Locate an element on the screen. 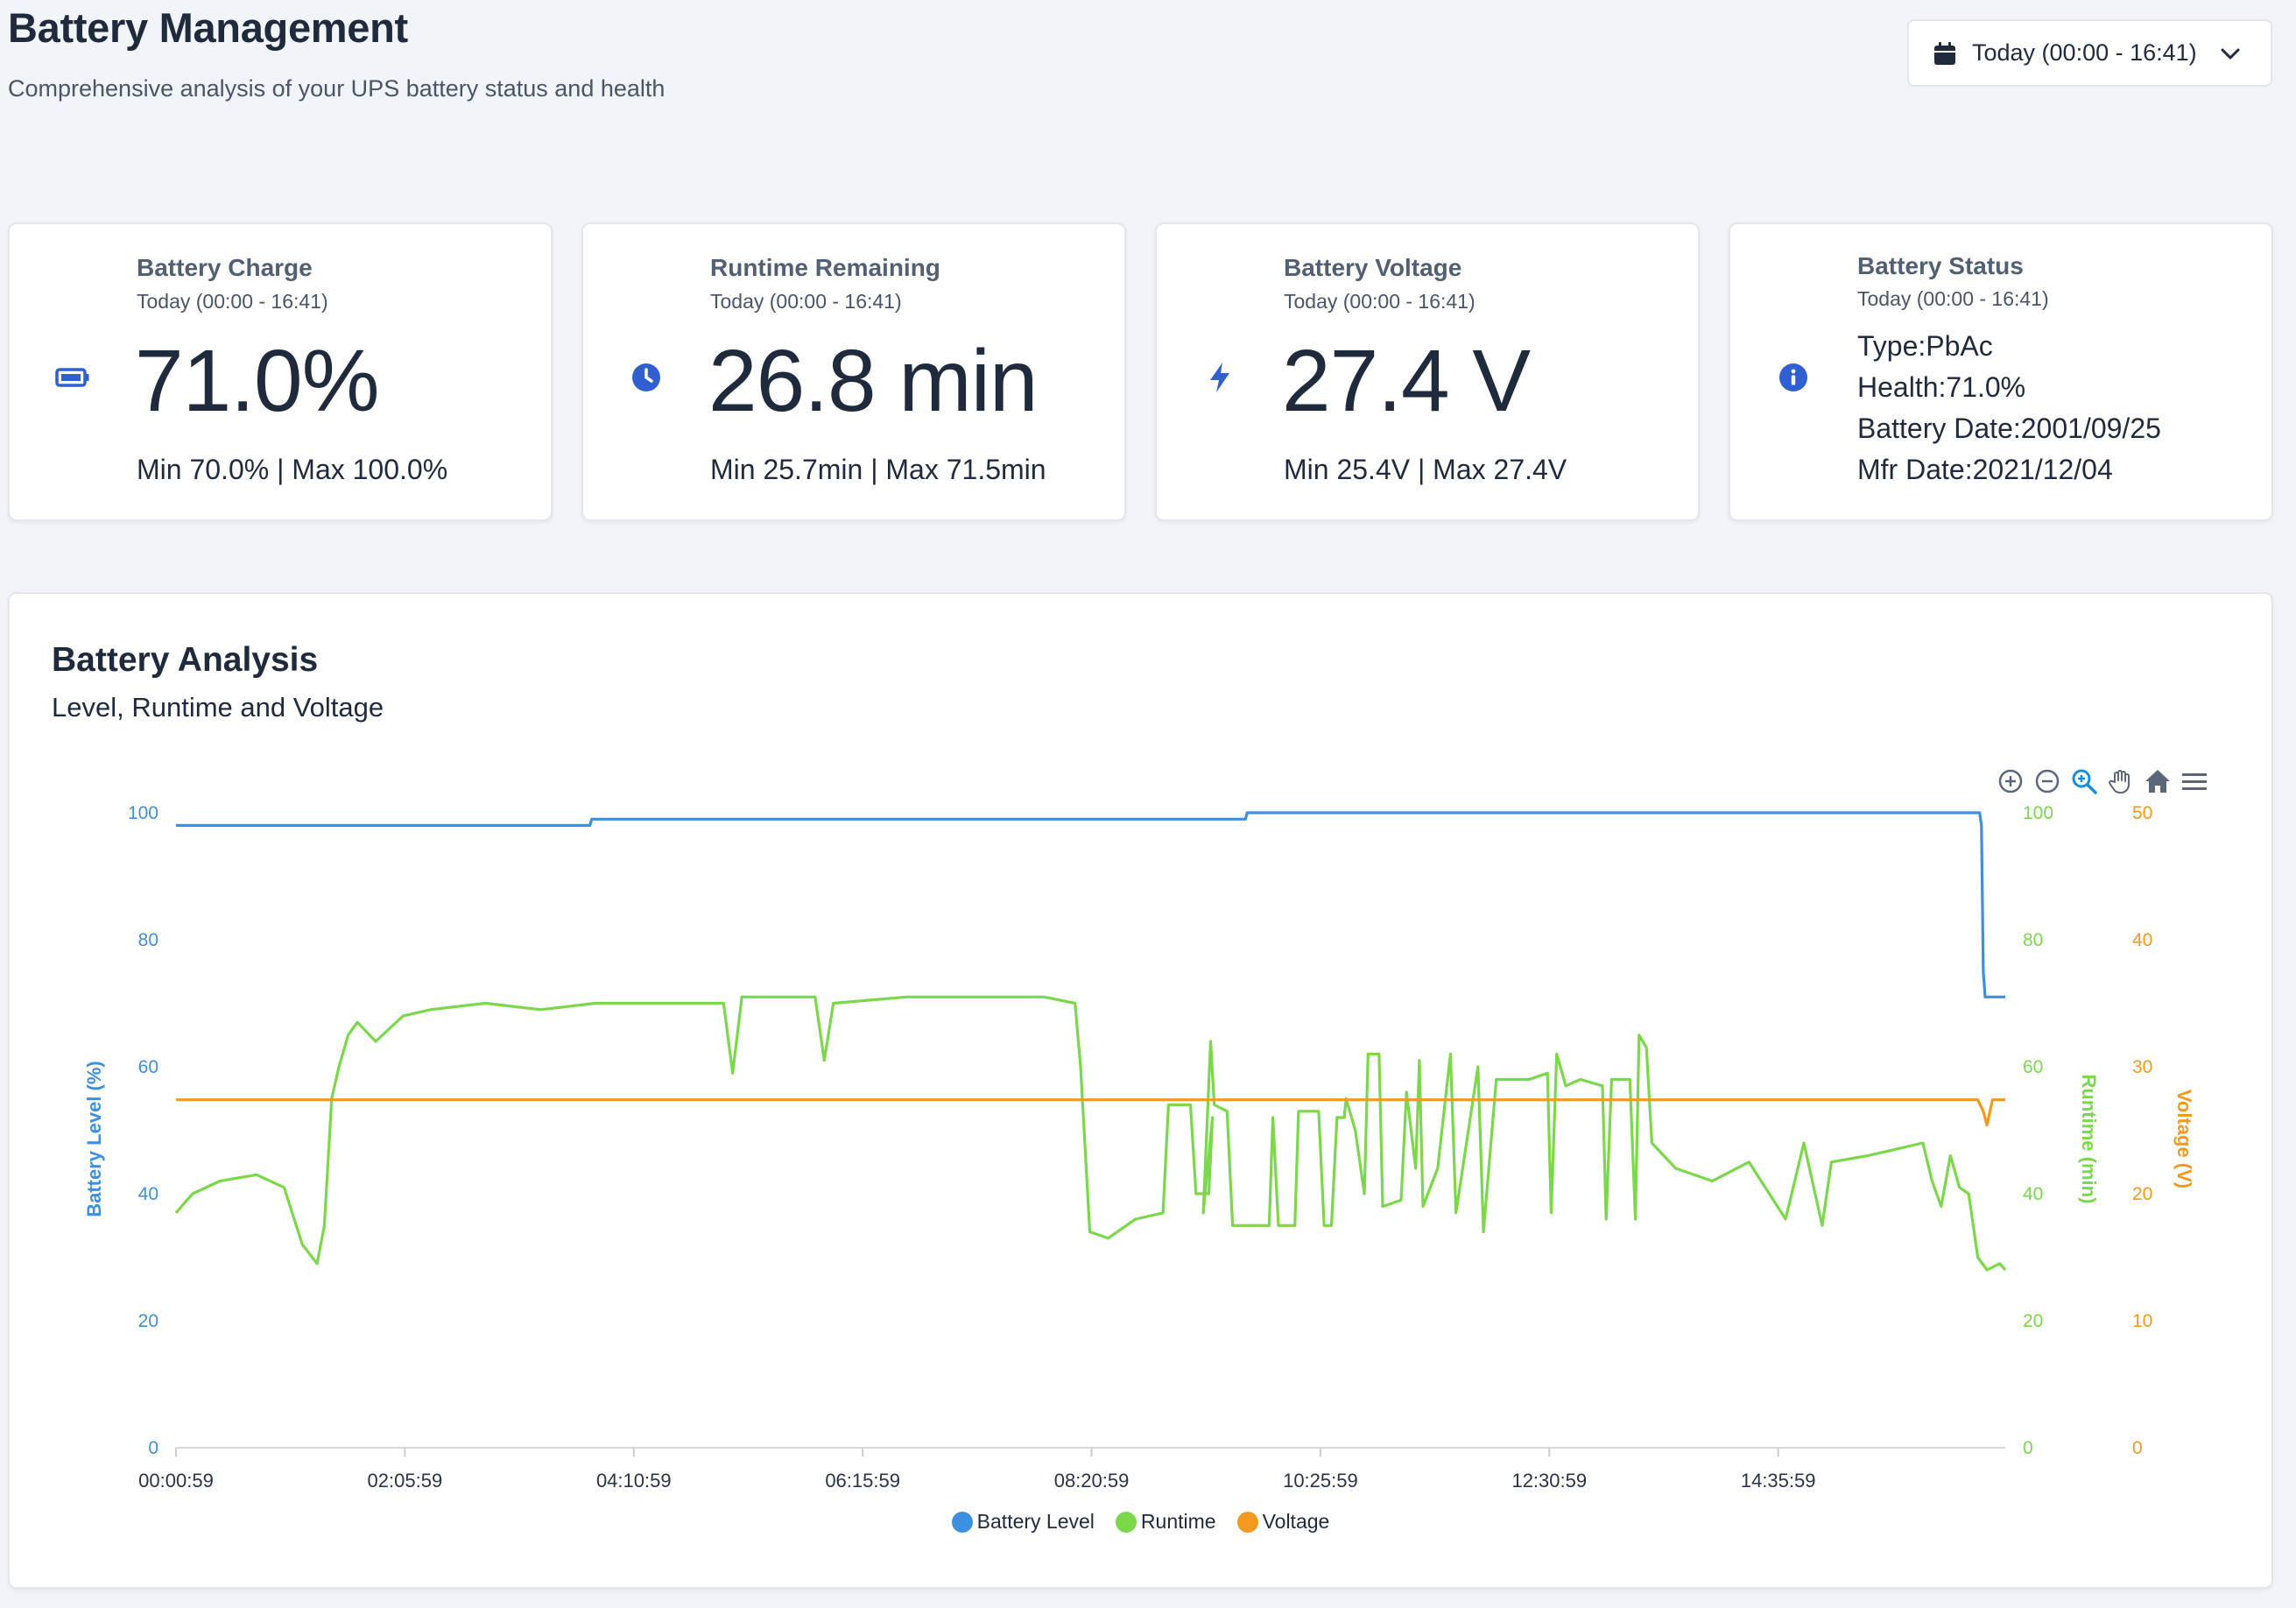 Image resolution: width=2296 pixels, height=1608 pixels. legend-label: Runtime is located at coordinates (1178, 1521).